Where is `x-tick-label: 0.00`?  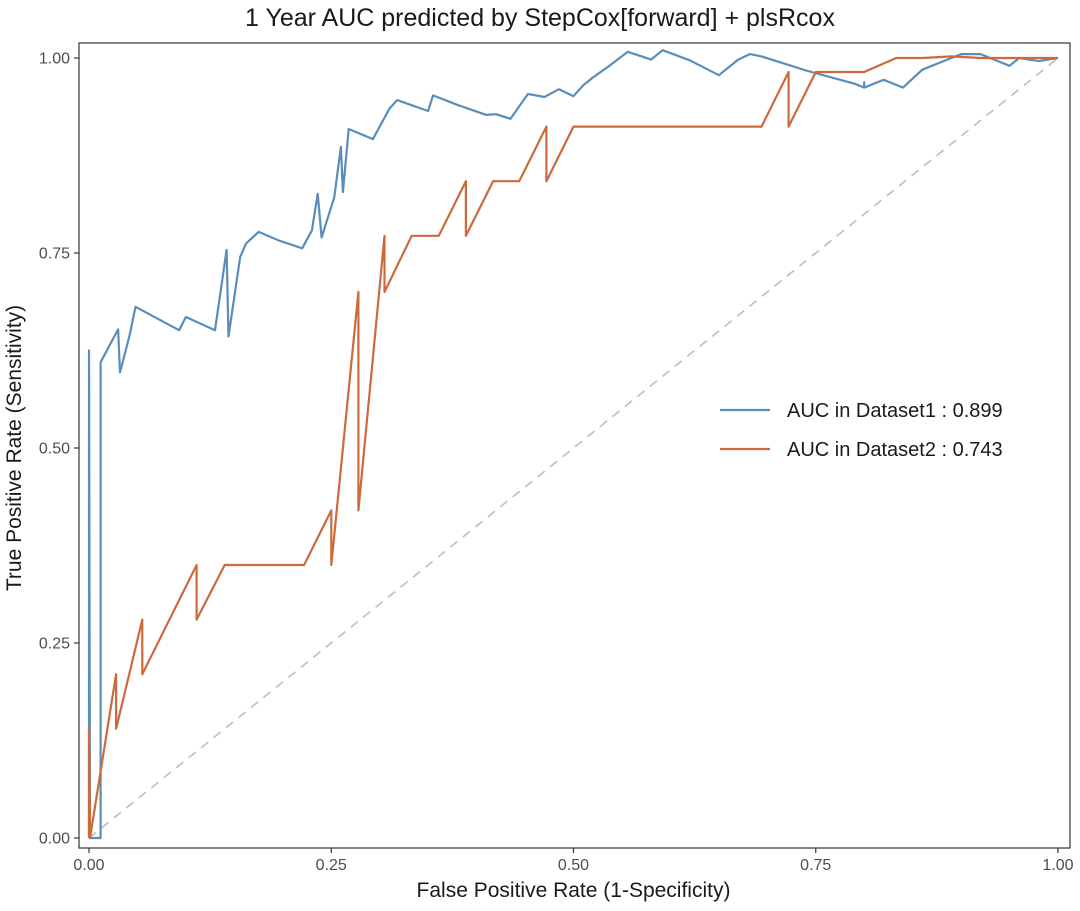 x-tick-label: 0.00 is located at coordinates (88, 865).